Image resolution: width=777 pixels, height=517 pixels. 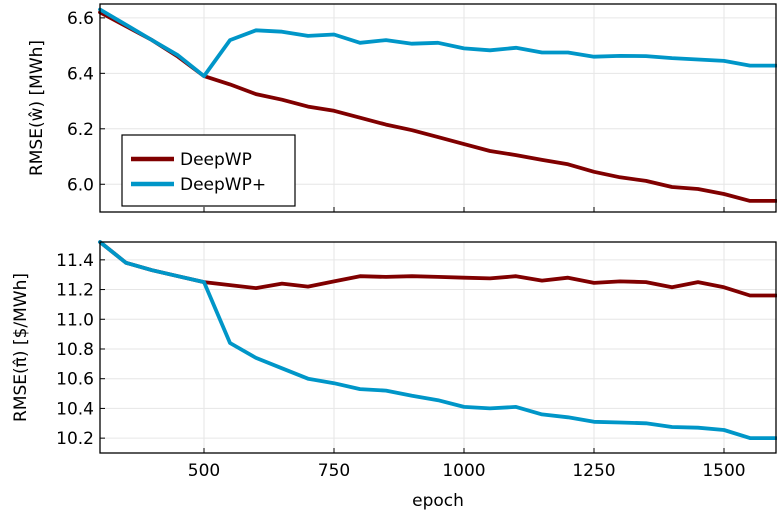 What do you see at coordinates (80, 74) in the screenshot?
I see `y-tick-label: 6.4` at bounding box center [80, 74].